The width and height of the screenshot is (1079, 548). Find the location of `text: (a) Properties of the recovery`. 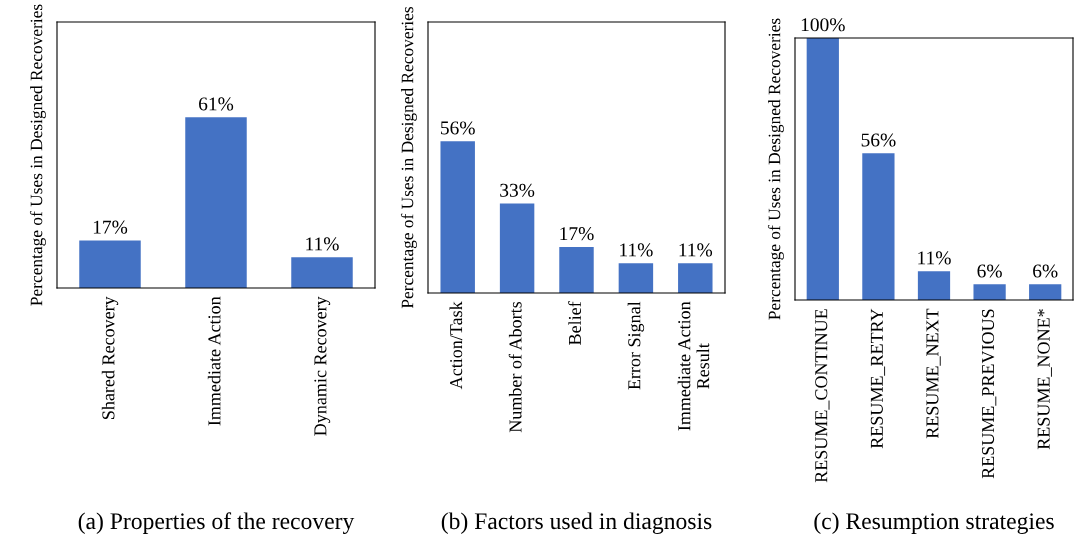

text: (a) Properties of the recovery is located at coordinates (216, 523).